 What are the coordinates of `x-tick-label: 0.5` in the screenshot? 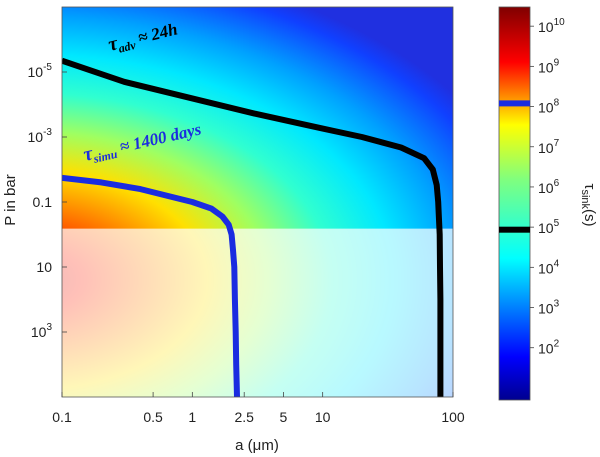 It's located at (153, 417).